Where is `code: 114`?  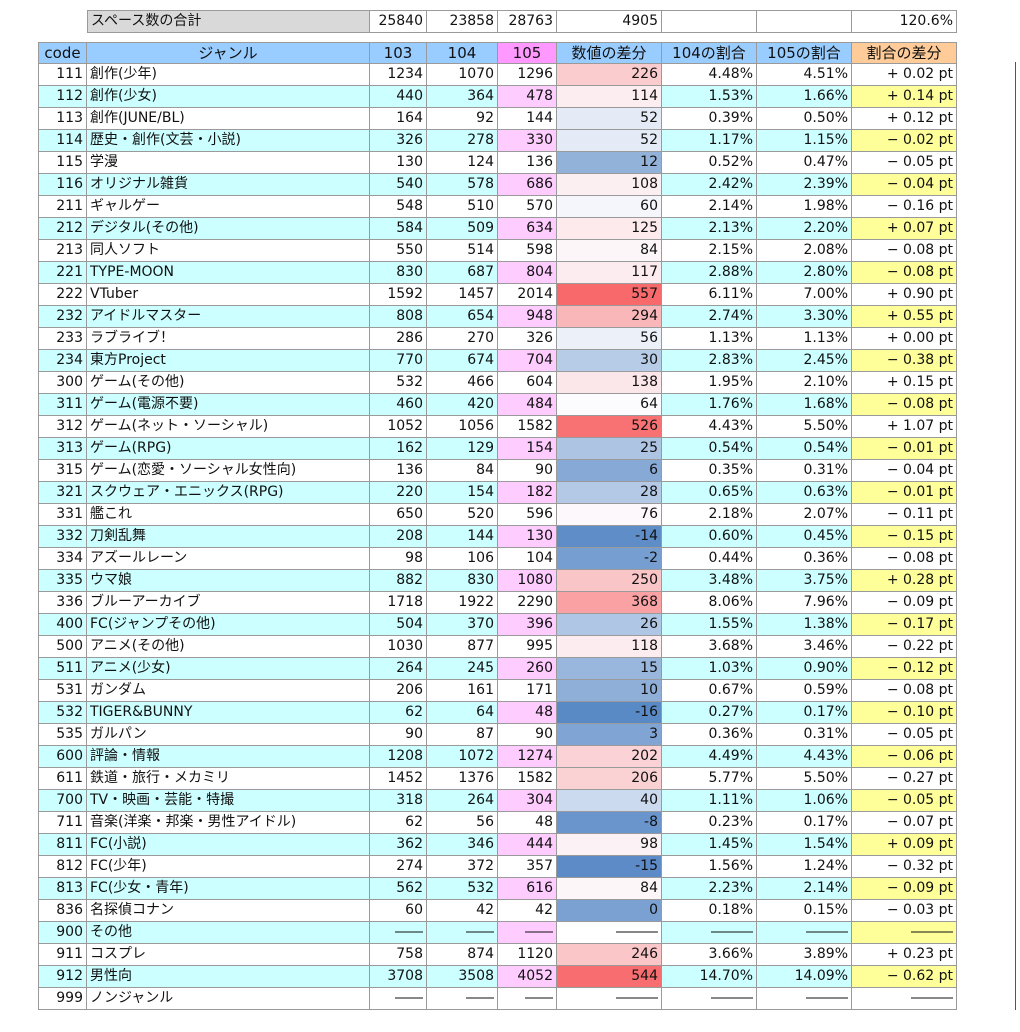
code: 114 is located at coordinates (62, 141).